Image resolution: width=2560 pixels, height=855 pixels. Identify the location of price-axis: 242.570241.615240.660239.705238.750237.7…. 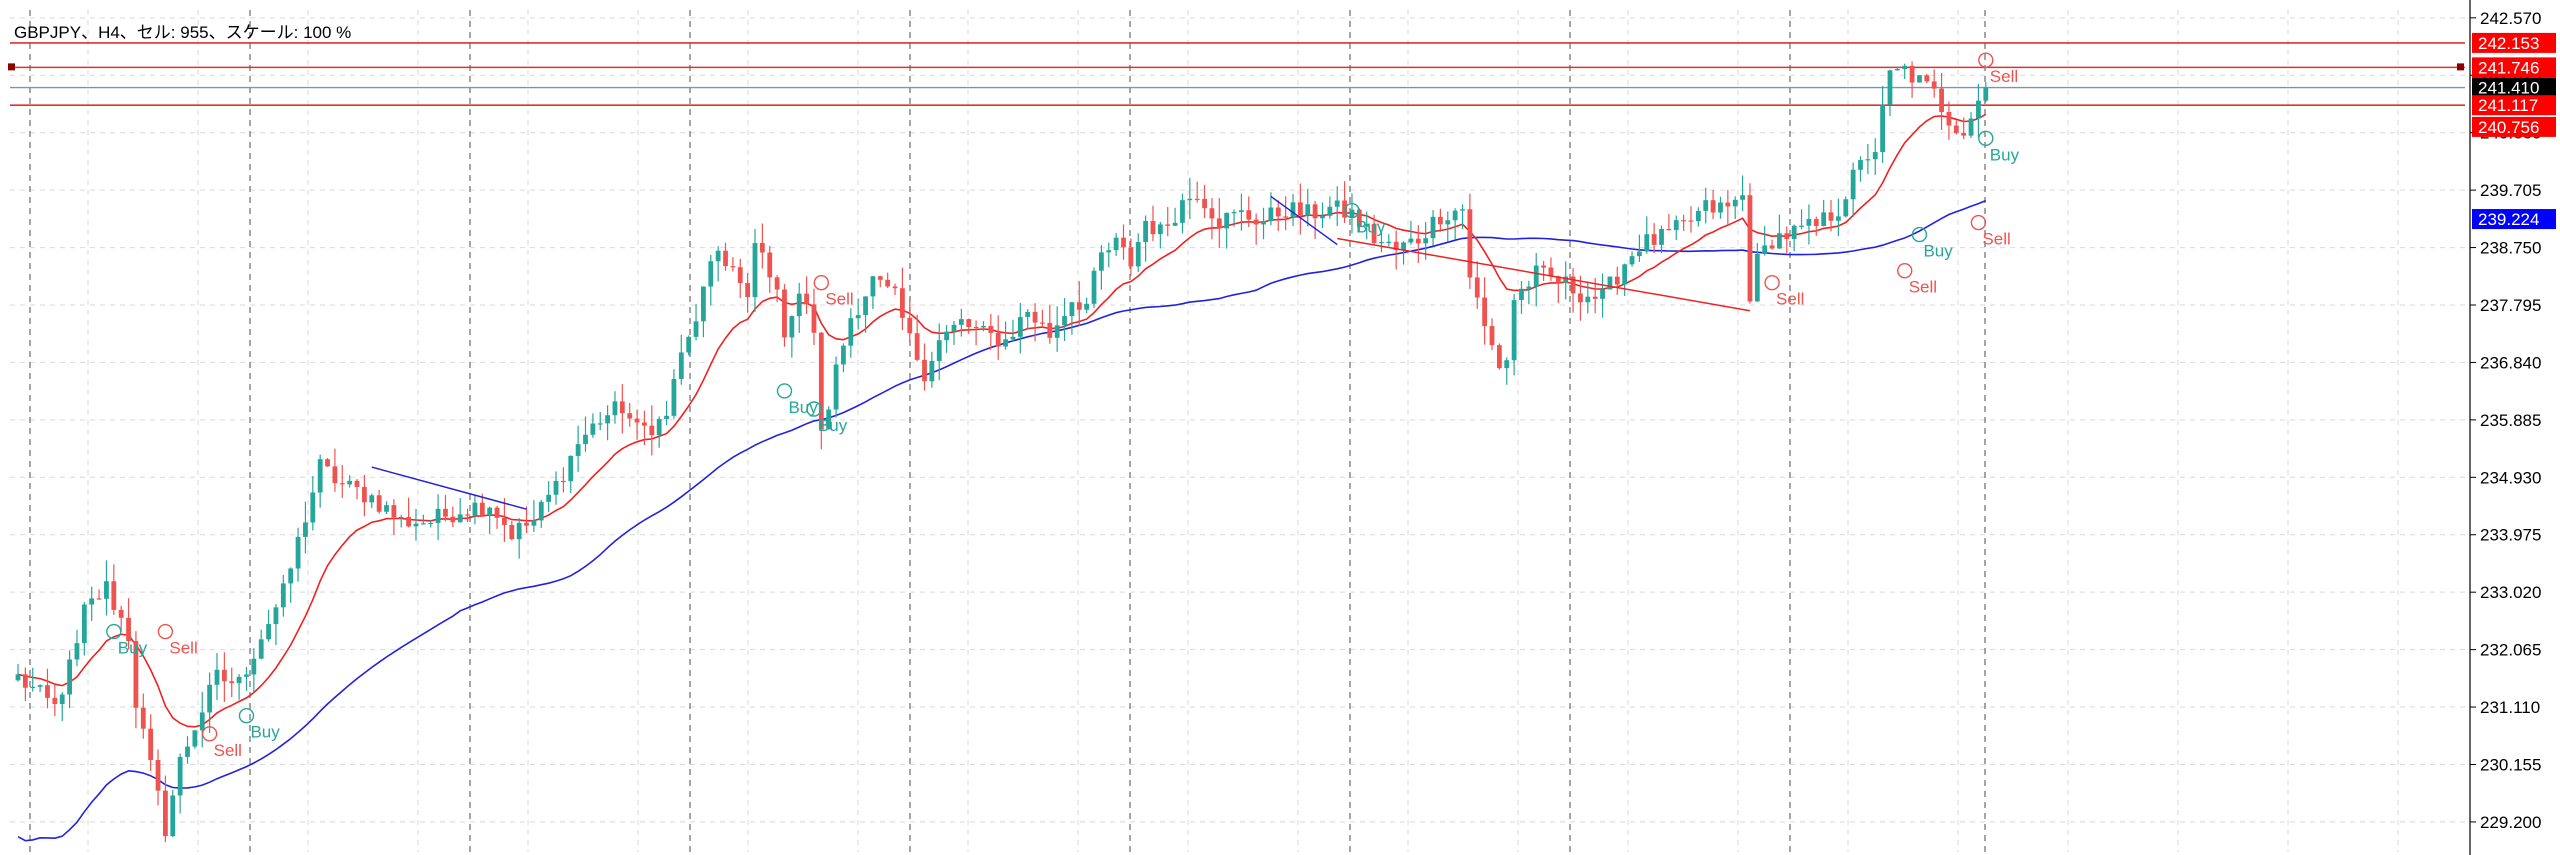
(2505, 427).